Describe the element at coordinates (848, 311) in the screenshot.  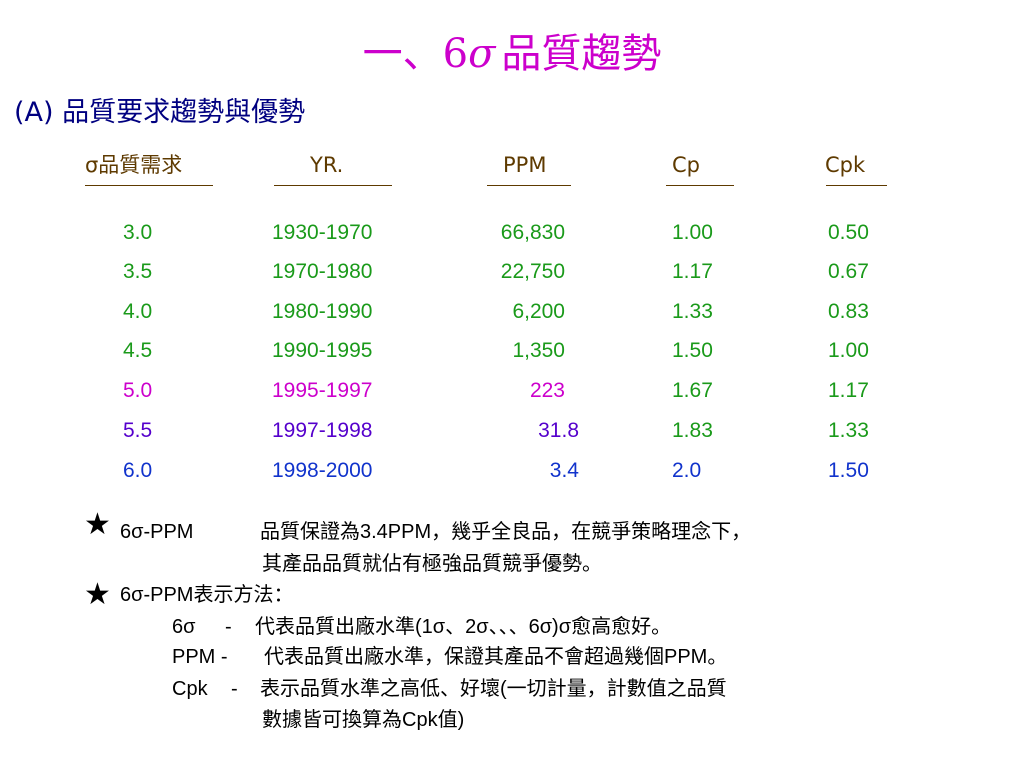
I see `cell-cpk: 0.83` at that location.